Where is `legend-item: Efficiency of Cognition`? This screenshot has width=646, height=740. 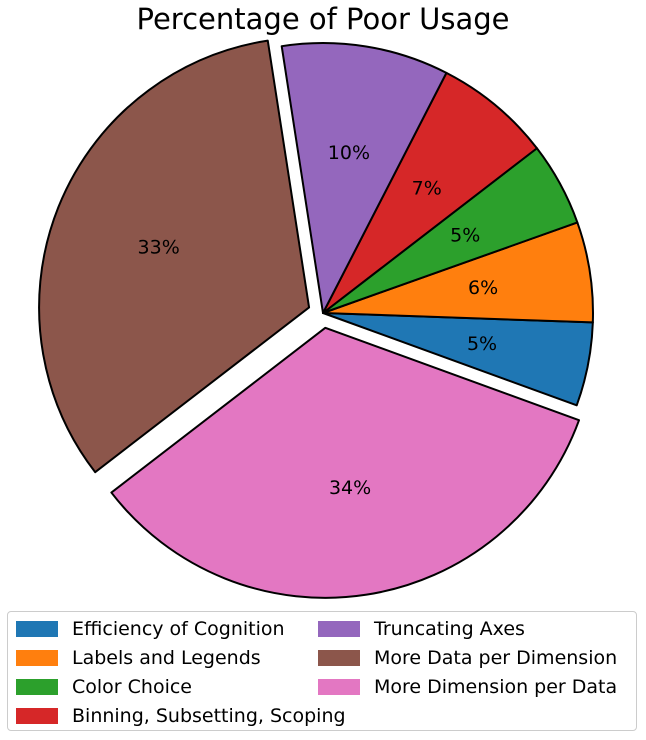
legend-item: Efficiency of Cognition is located at coordinates (150, 629).